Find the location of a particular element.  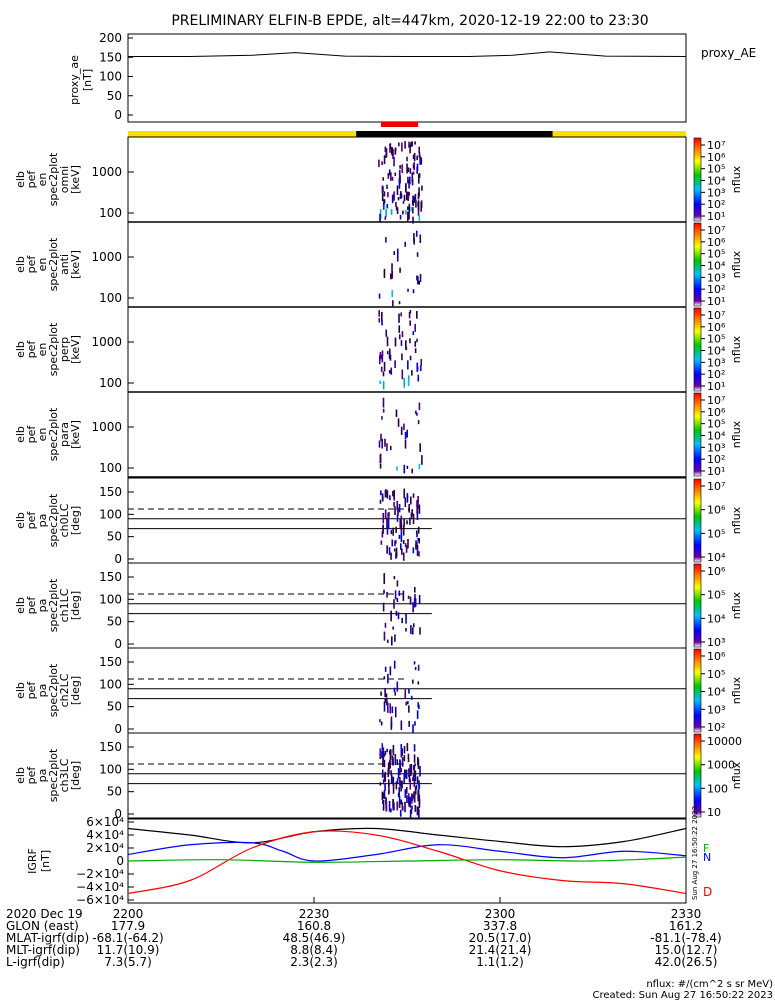

footer-row-label: MLAT-igrf(dip) is located at coordinates (47, 938).